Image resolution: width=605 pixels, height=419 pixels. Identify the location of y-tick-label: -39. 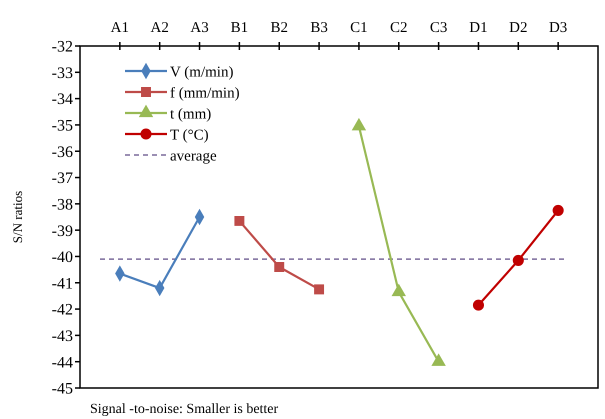
(62, 231).